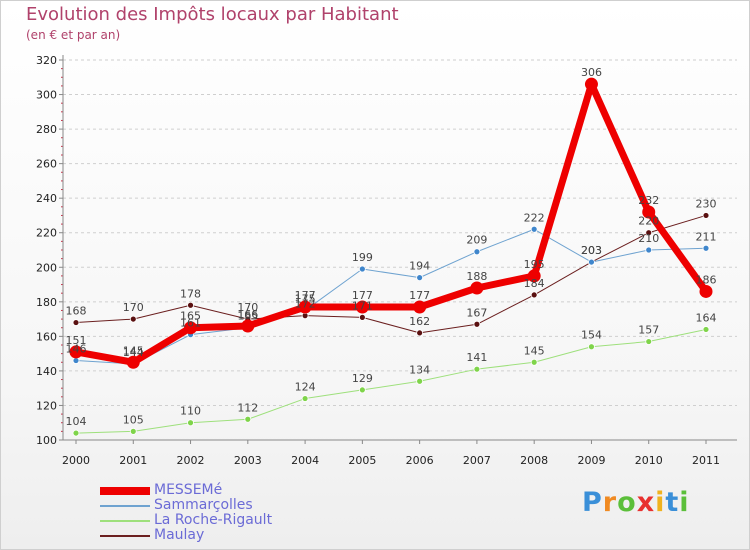 The width and height of the screenshot is (750, 550). What do you see at coordinates (660, 502) in the screenshot?
I see `logo-letter: i` at bounding box center [660, 502].